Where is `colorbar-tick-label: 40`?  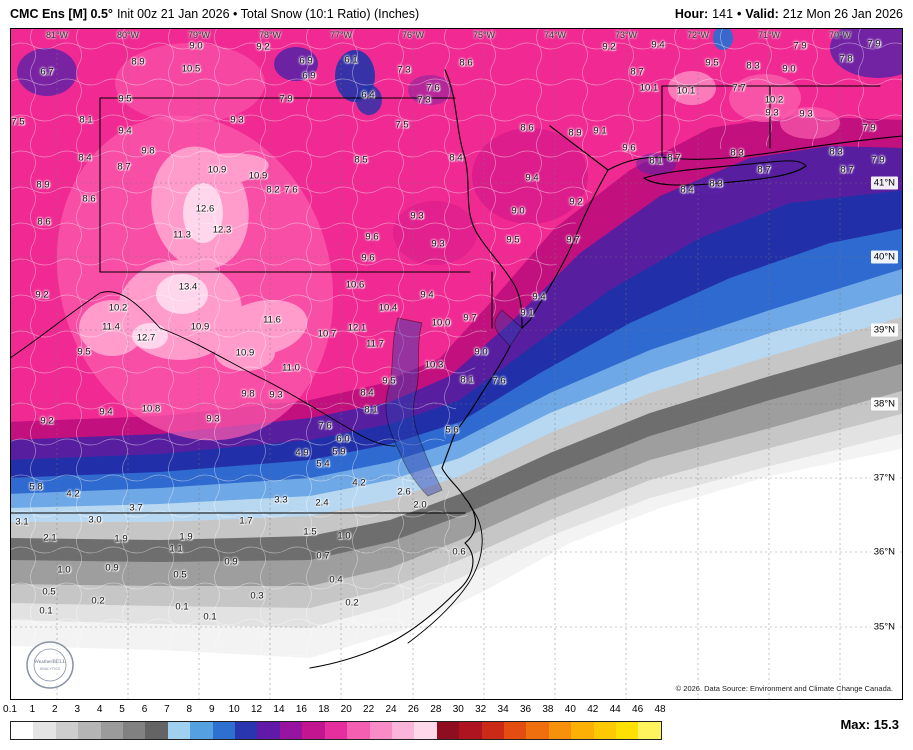
colorbar-tick-label: 40 is located at coordinates (570, 709).